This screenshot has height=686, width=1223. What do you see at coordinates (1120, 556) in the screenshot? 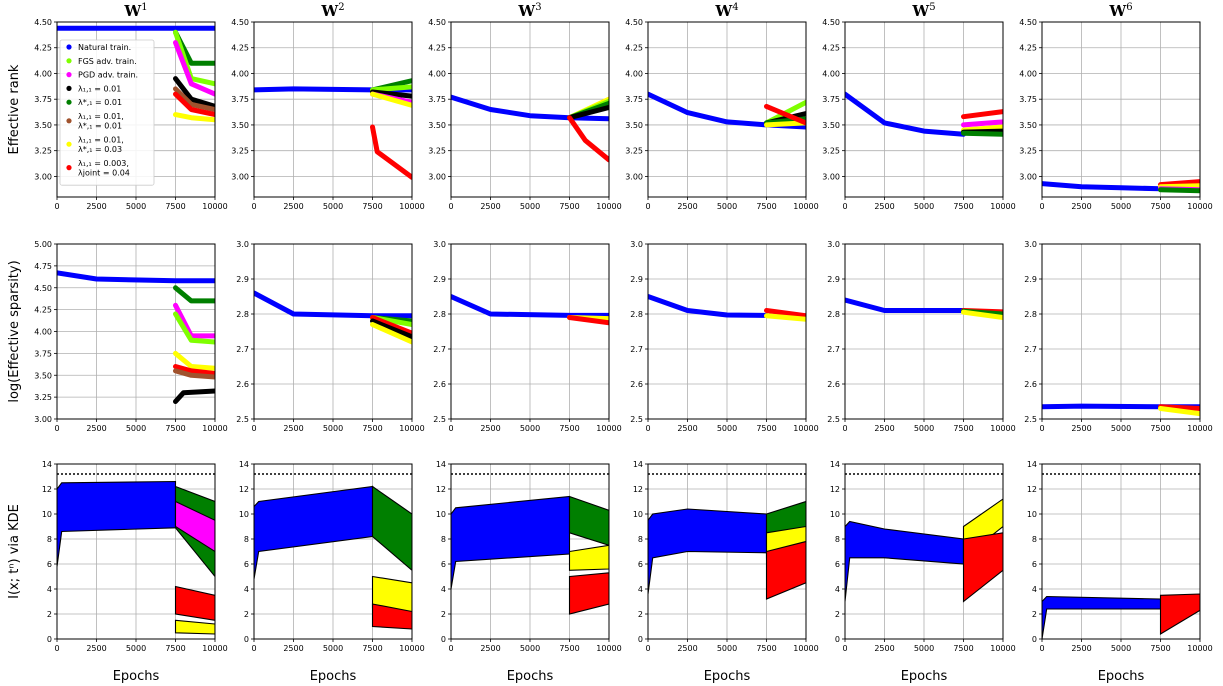
I see `panel-r3-c6: 0 2500 5000 7500 1000002468101214` at bounding box center [1120, 556].